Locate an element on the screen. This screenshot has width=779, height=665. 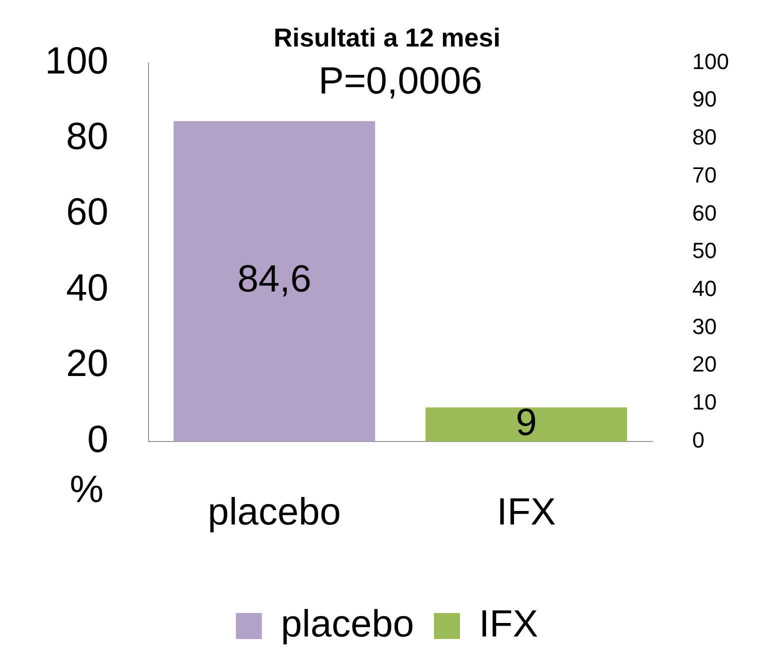
y-axis-title: % is located at coordinates (87, 489).